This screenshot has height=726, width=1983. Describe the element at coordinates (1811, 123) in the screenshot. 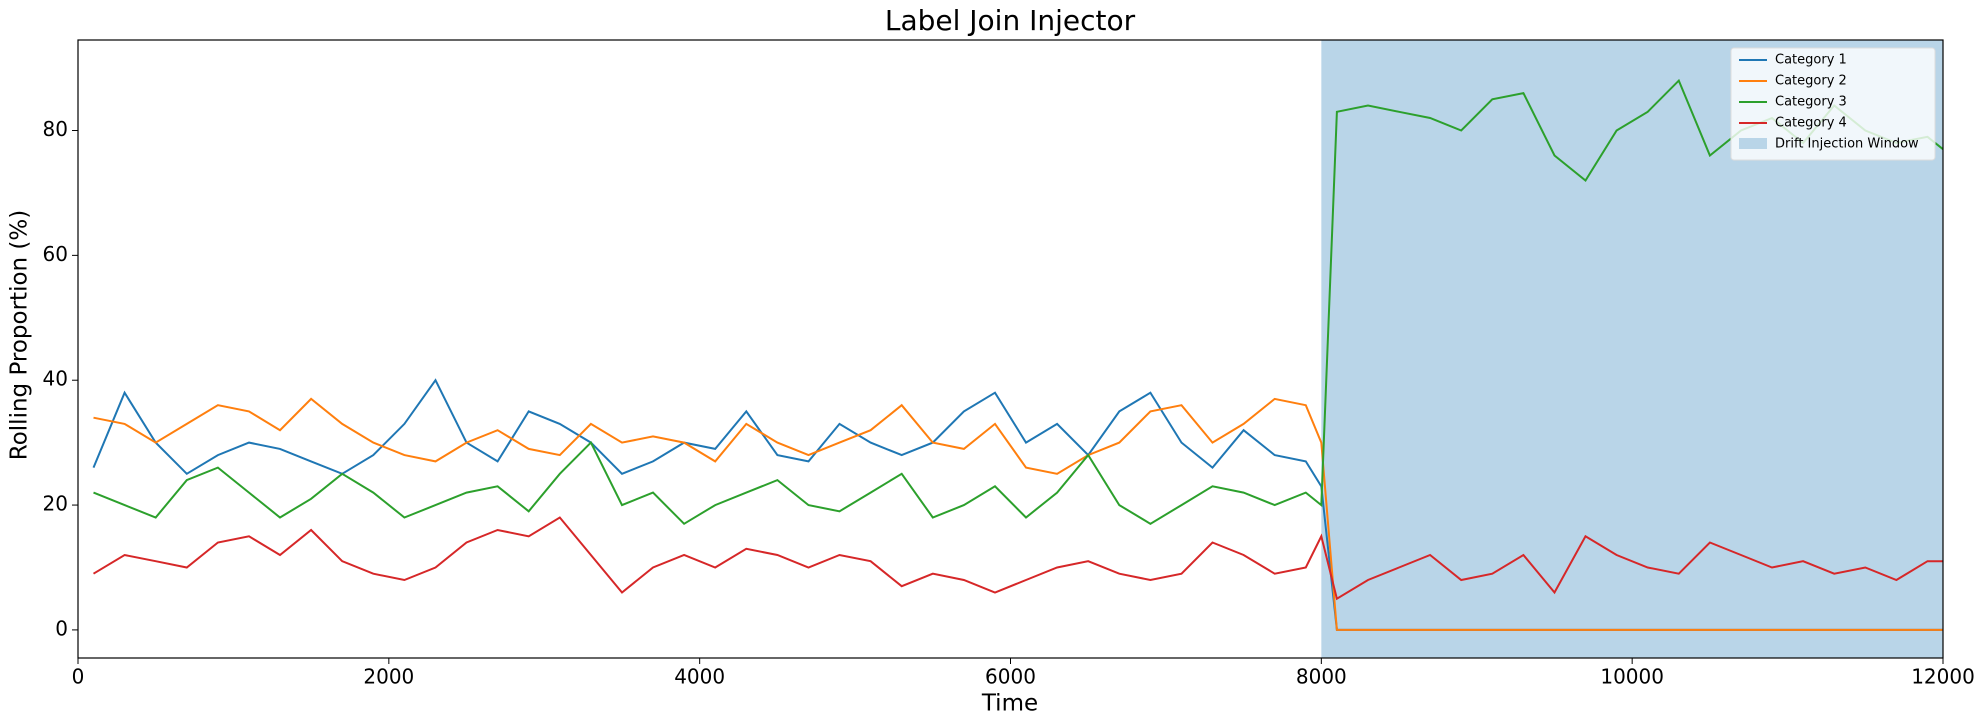

I see `legend-label: Category 4` at that location.